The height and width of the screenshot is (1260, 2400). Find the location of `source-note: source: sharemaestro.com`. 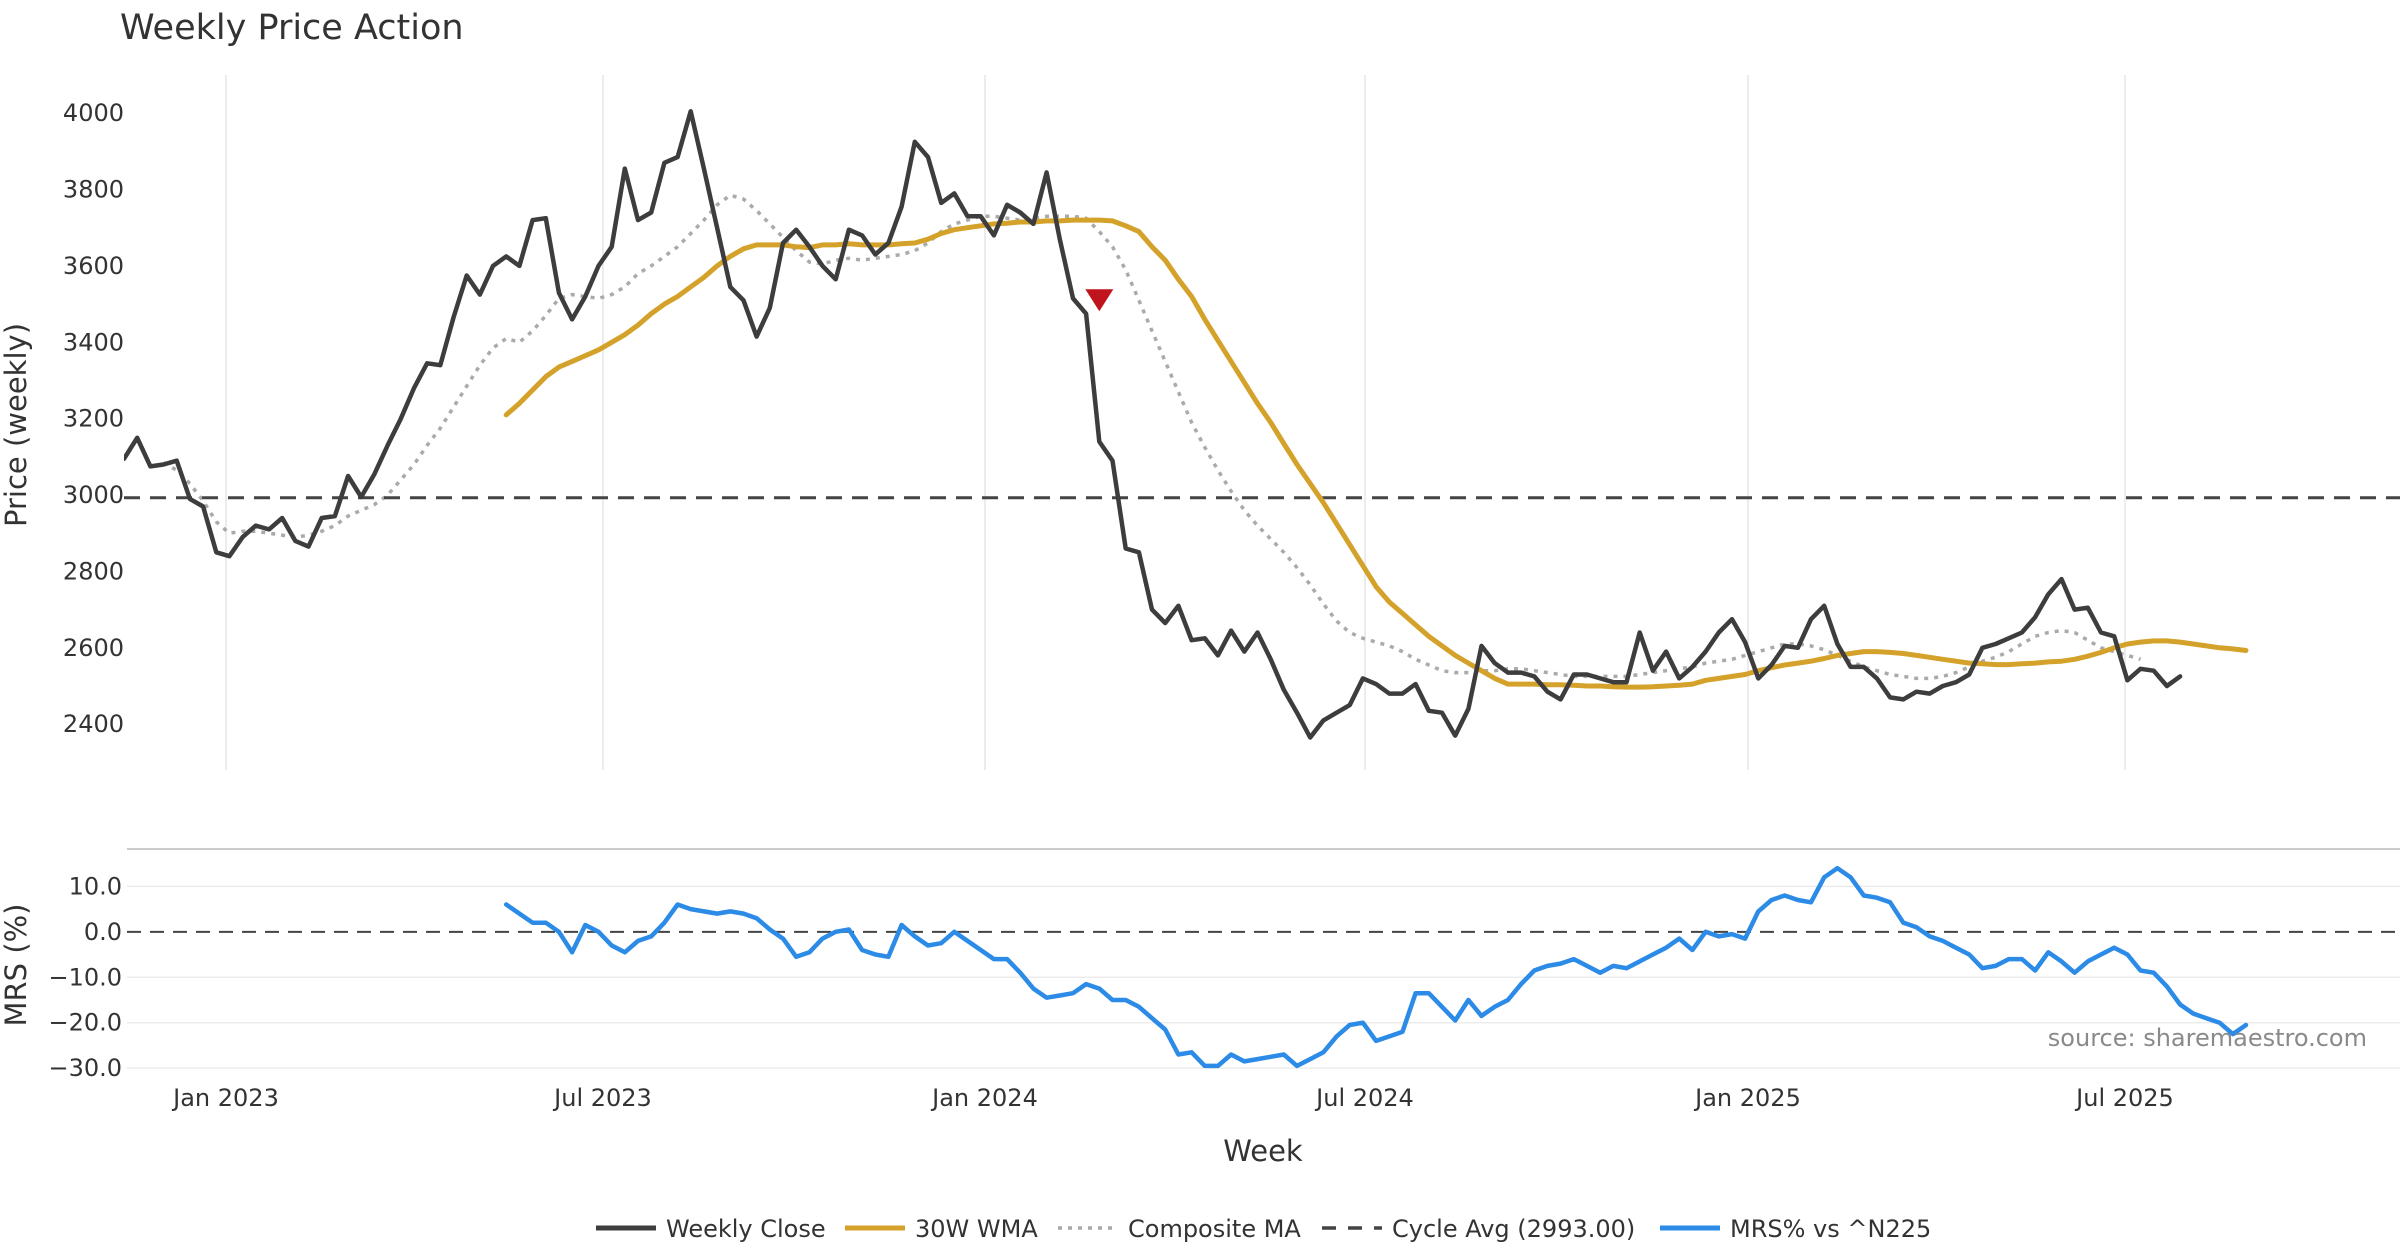

source-note: source: sharemaestro.com is located at coordinates (2207, 1038).